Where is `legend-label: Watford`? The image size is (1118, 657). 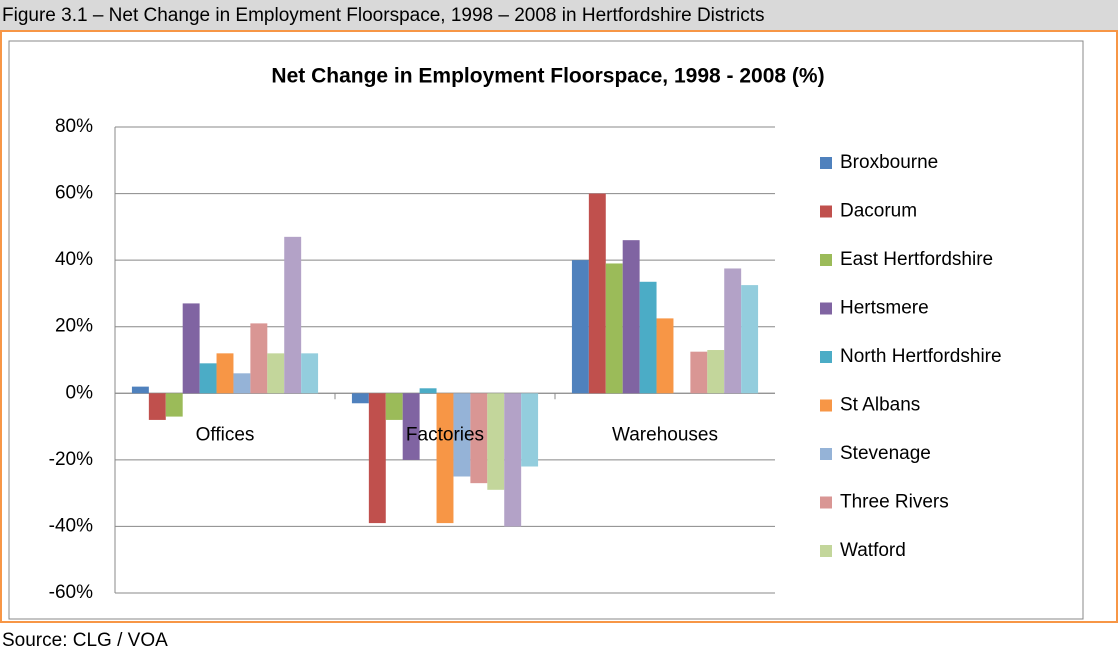 legend-label: Watford is located at coordinates (873, 550).